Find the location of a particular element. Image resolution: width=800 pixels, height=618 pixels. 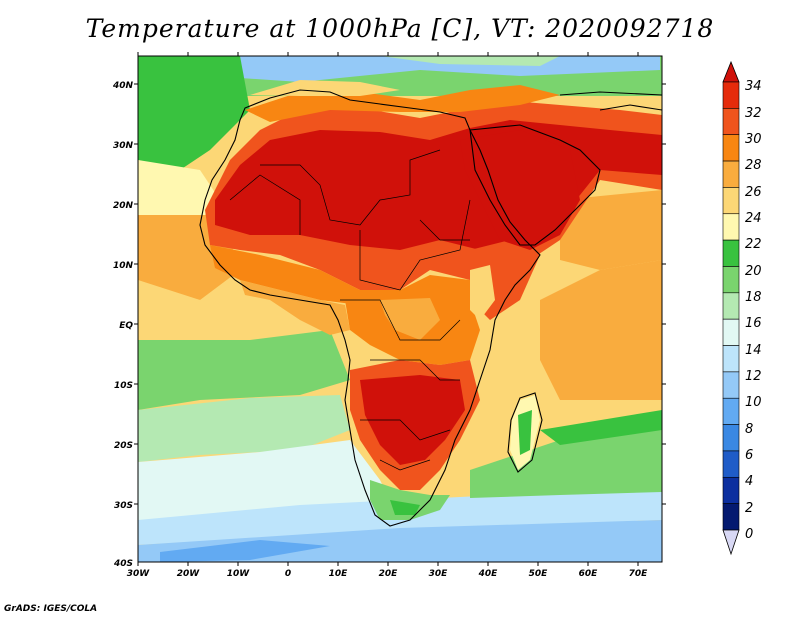

colorbar-label: 32 is located at coordinates (753, 113).